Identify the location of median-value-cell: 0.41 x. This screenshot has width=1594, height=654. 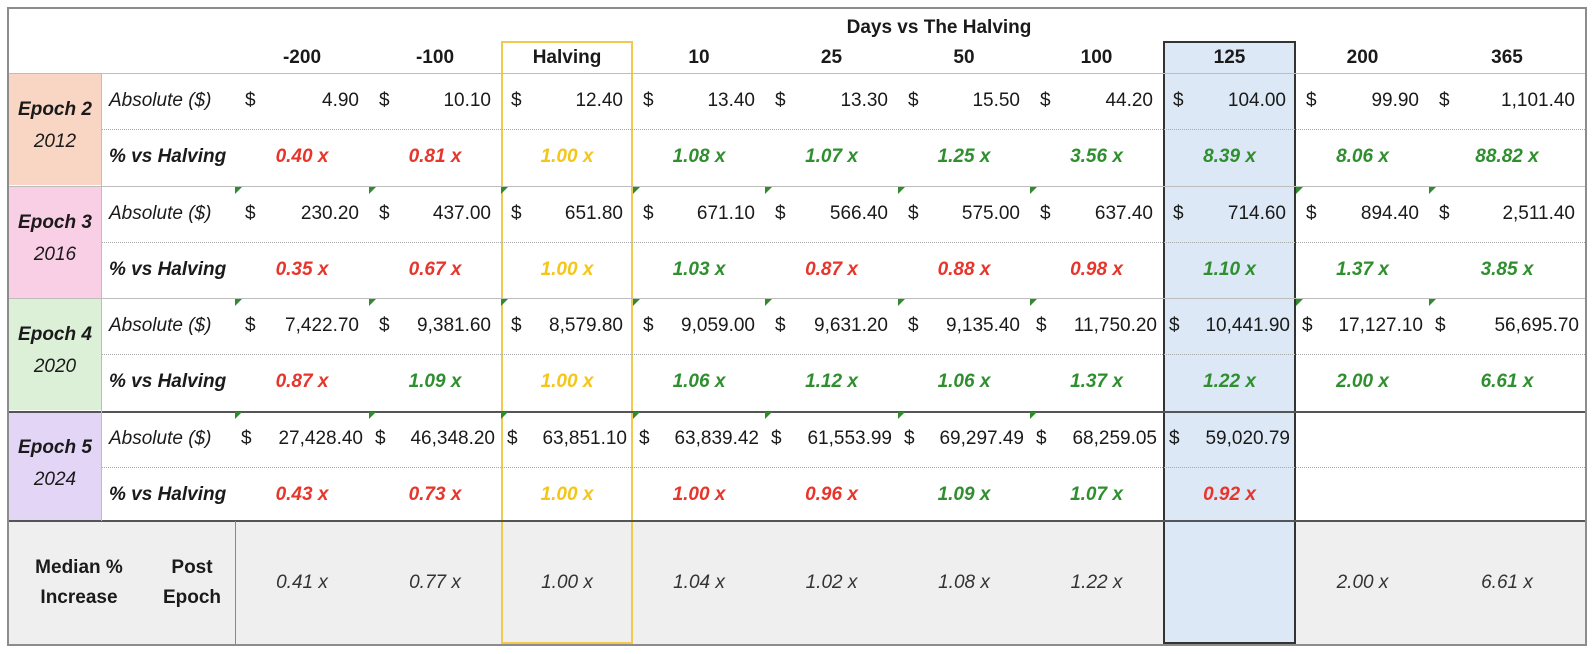
(302, 582).